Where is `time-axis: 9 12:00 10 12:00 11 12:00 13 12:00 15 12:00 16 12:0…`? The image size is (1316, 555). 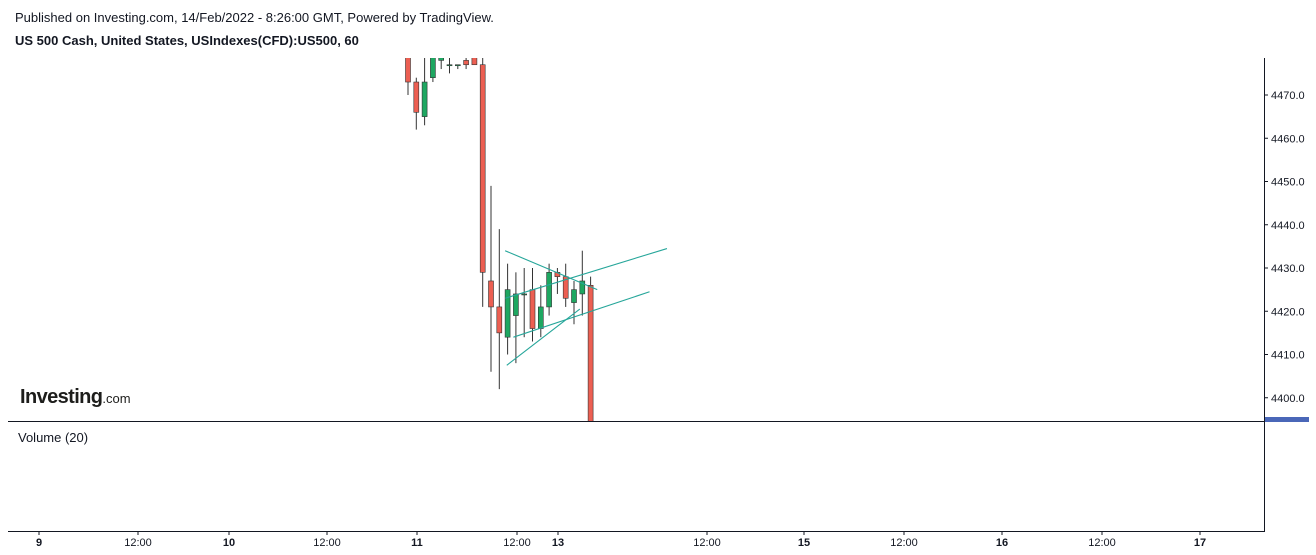
time-axis: 9 12:00 10 12:00 11 12:00 13 12:00 15 12:00 16 12:0… is located at coordinates (621, 540).